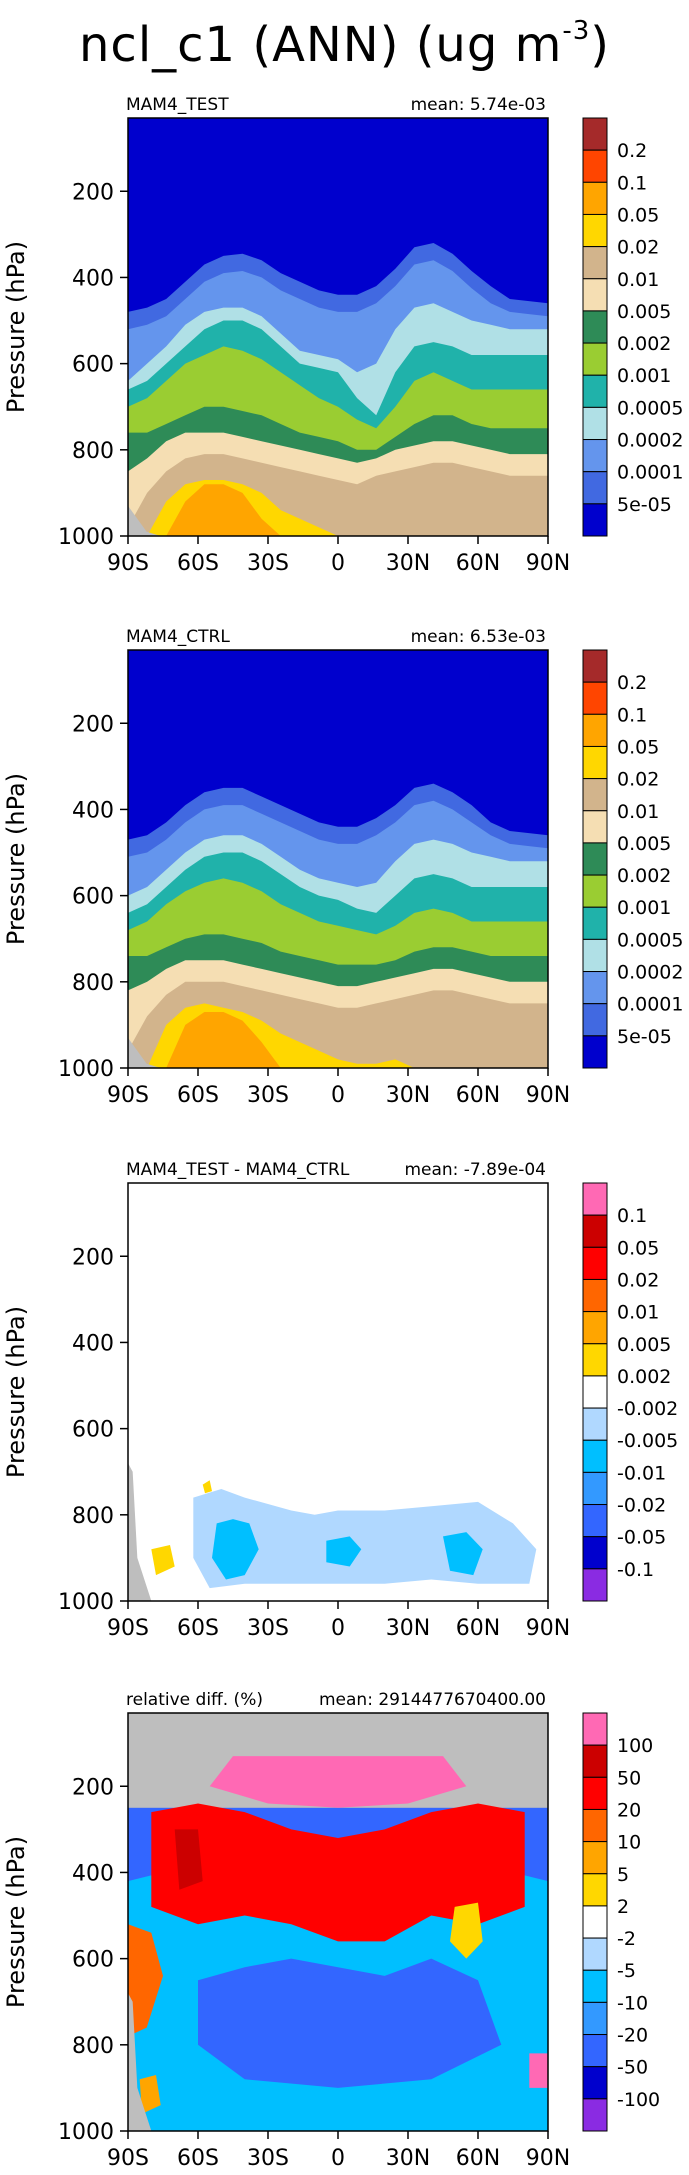  I want to click on colorbar-label: -50, so click(632, 2068).